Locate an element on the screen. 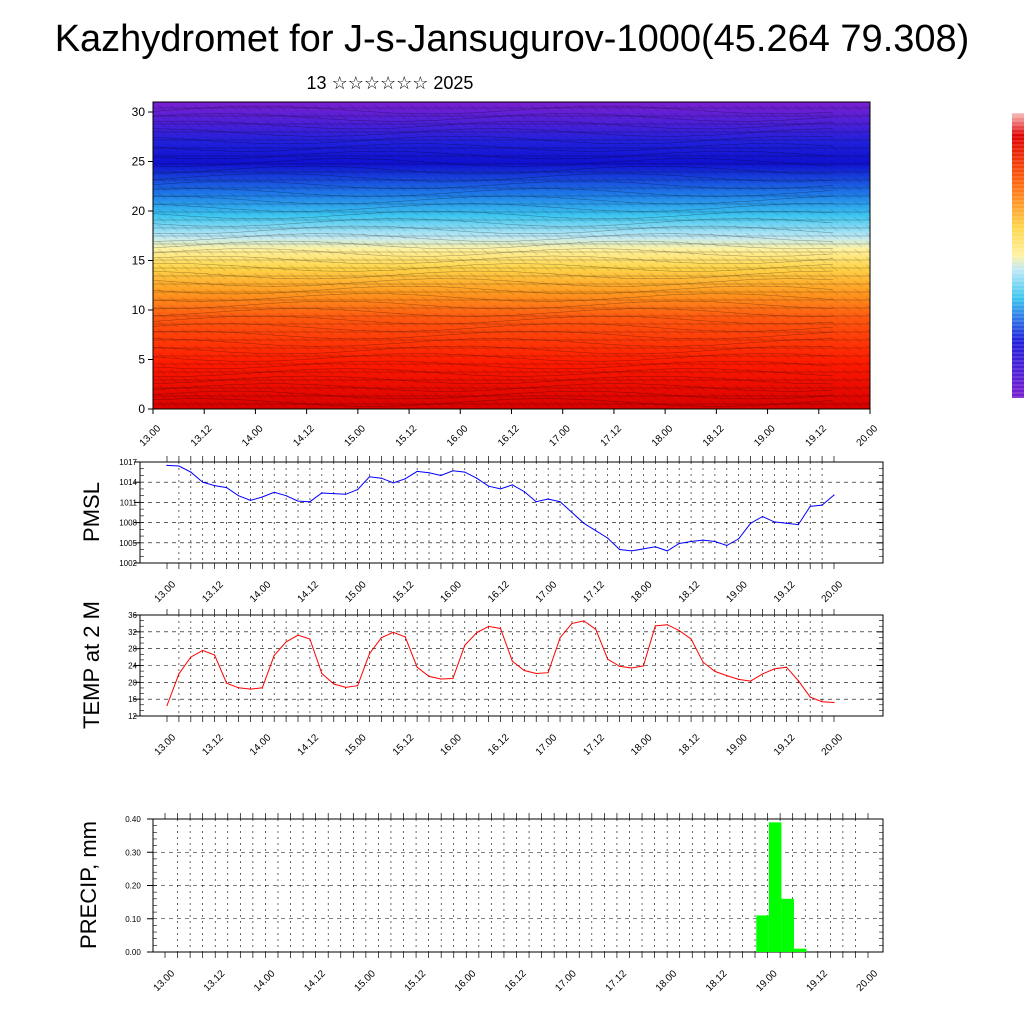 This screenshot has height=1024, width=1024. temp-x-tick-label: 19.00 is located at coordinates (737, 745).